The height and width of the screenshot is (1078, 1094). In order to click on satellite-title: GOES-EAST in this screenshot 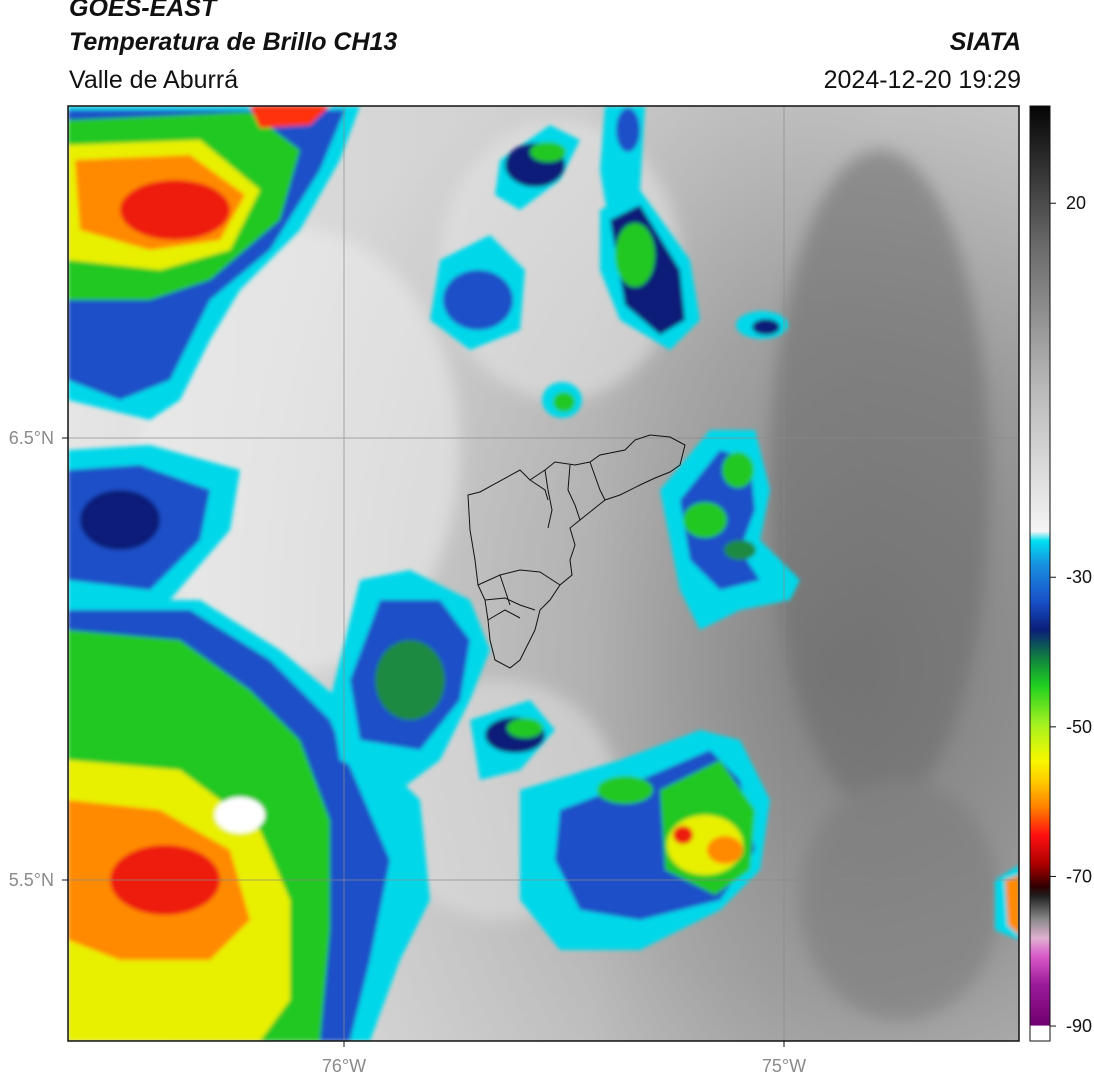, I will do `click(143, 11)`.